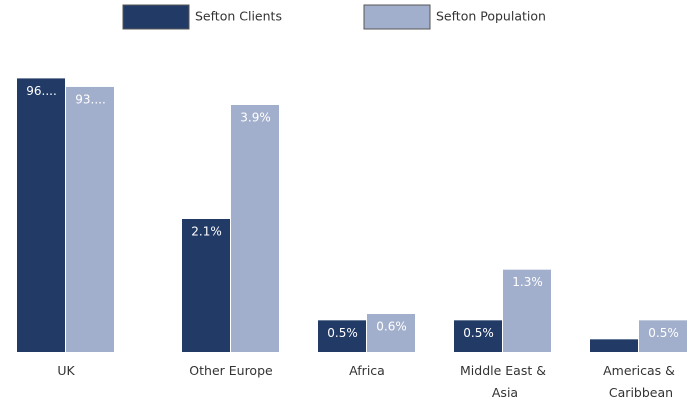 The width and height of the screenshot is (688, 406). I want to click on x-tick-label: Americas & Caribbean, so click(639, 381).